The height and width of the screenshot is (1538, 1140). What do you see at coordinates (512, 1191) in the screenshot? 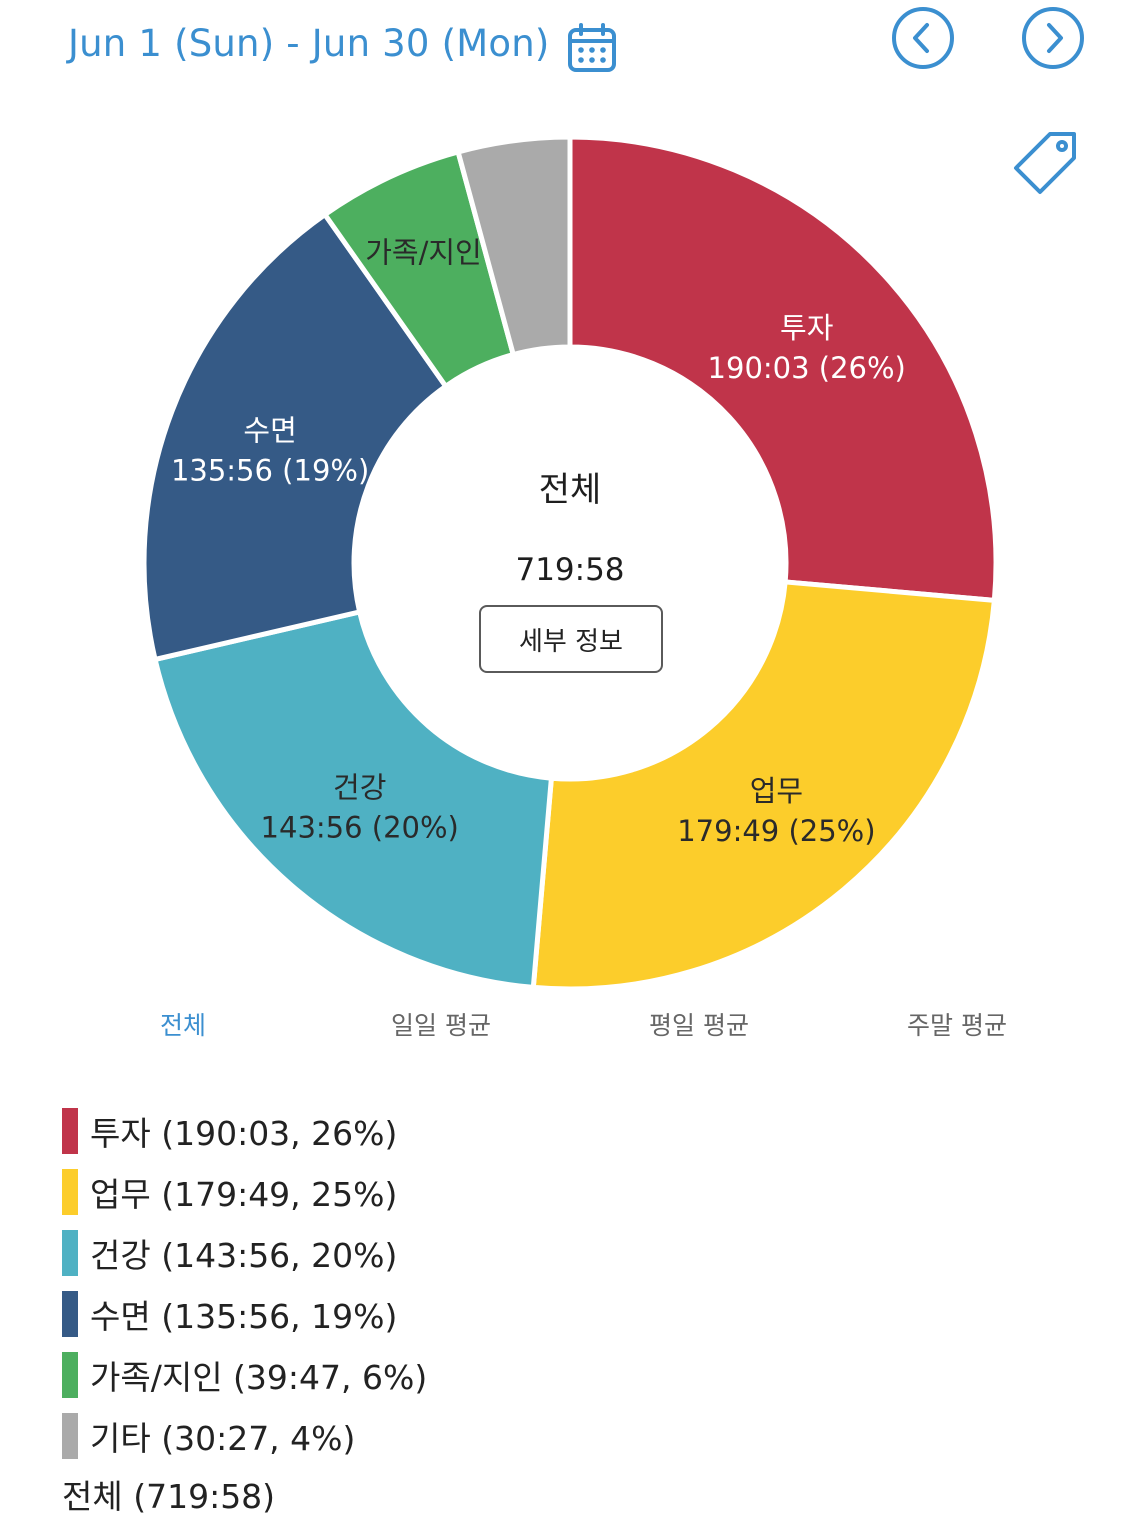
I see `legend-item-work: 업무 (179:49, 25%)` at bounding box center [512, 1191].